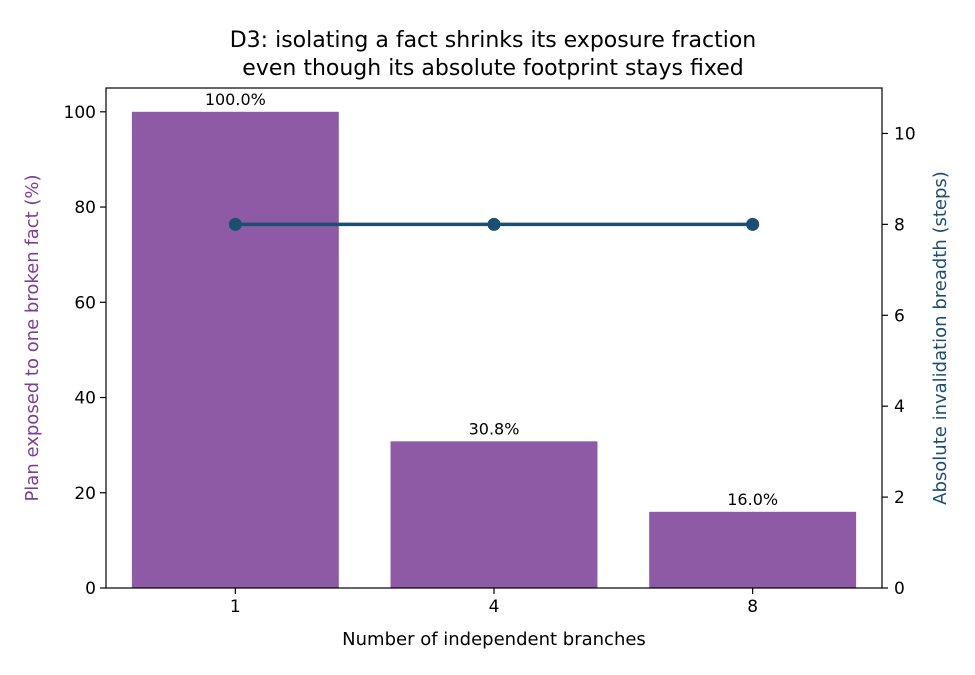 The height and width of the screenshot is (675, 975). Describe the element at coordinates (940, 338) in the screenshot. I see `right-axis-label: Absolute invalidation breadth (steps)` at that location.